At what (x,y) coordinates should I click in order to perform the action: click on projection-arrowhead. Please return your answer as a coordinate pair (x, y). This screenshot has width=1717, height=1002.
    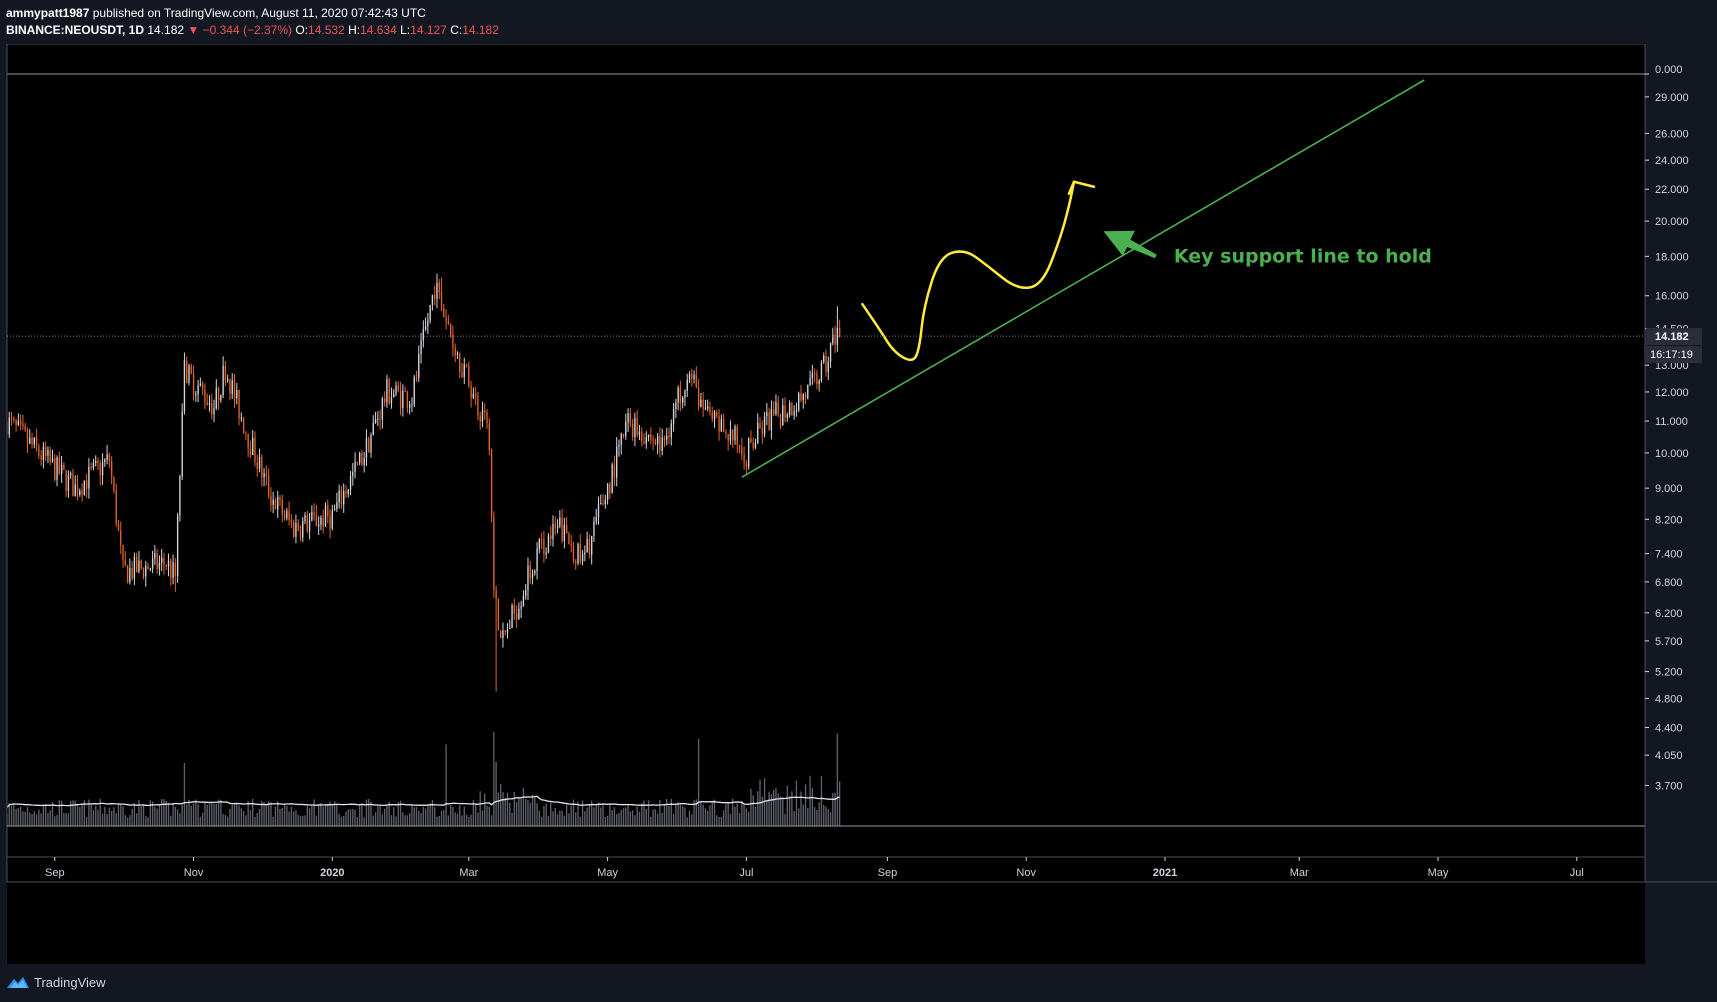
    Looking at the image, I should click on (1081, 187).